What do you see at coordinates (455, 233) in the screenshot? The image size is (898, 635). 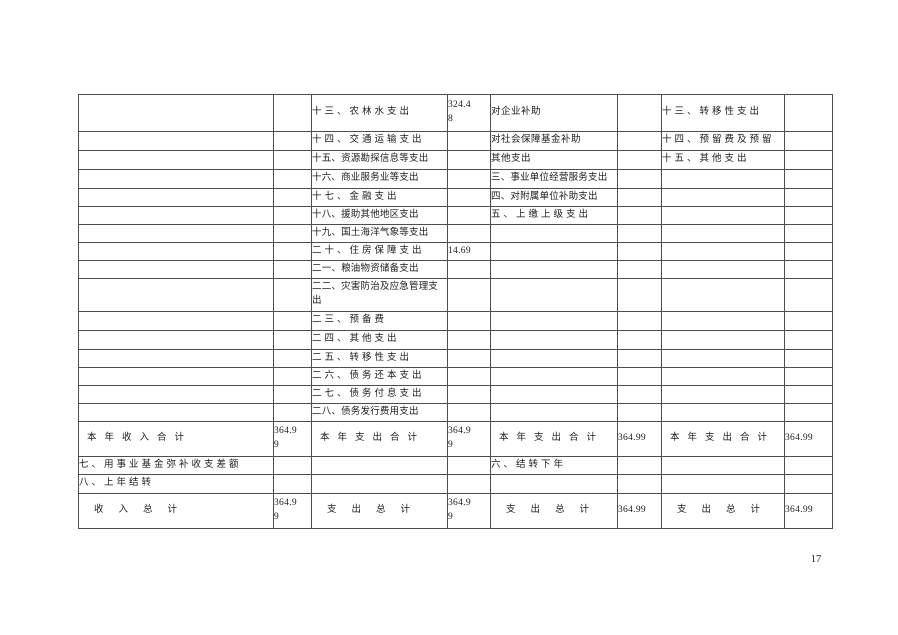 I see `table-row: 十九、国土海洋气象等支出` at bounding box center [455, 233].